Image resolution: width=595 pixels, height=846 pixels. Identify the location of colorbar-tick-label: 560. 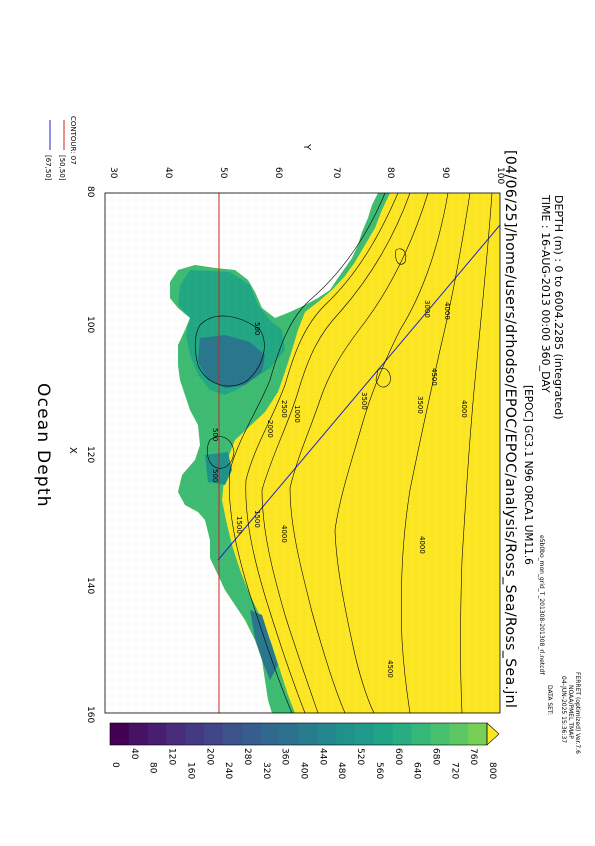
(379, 770).